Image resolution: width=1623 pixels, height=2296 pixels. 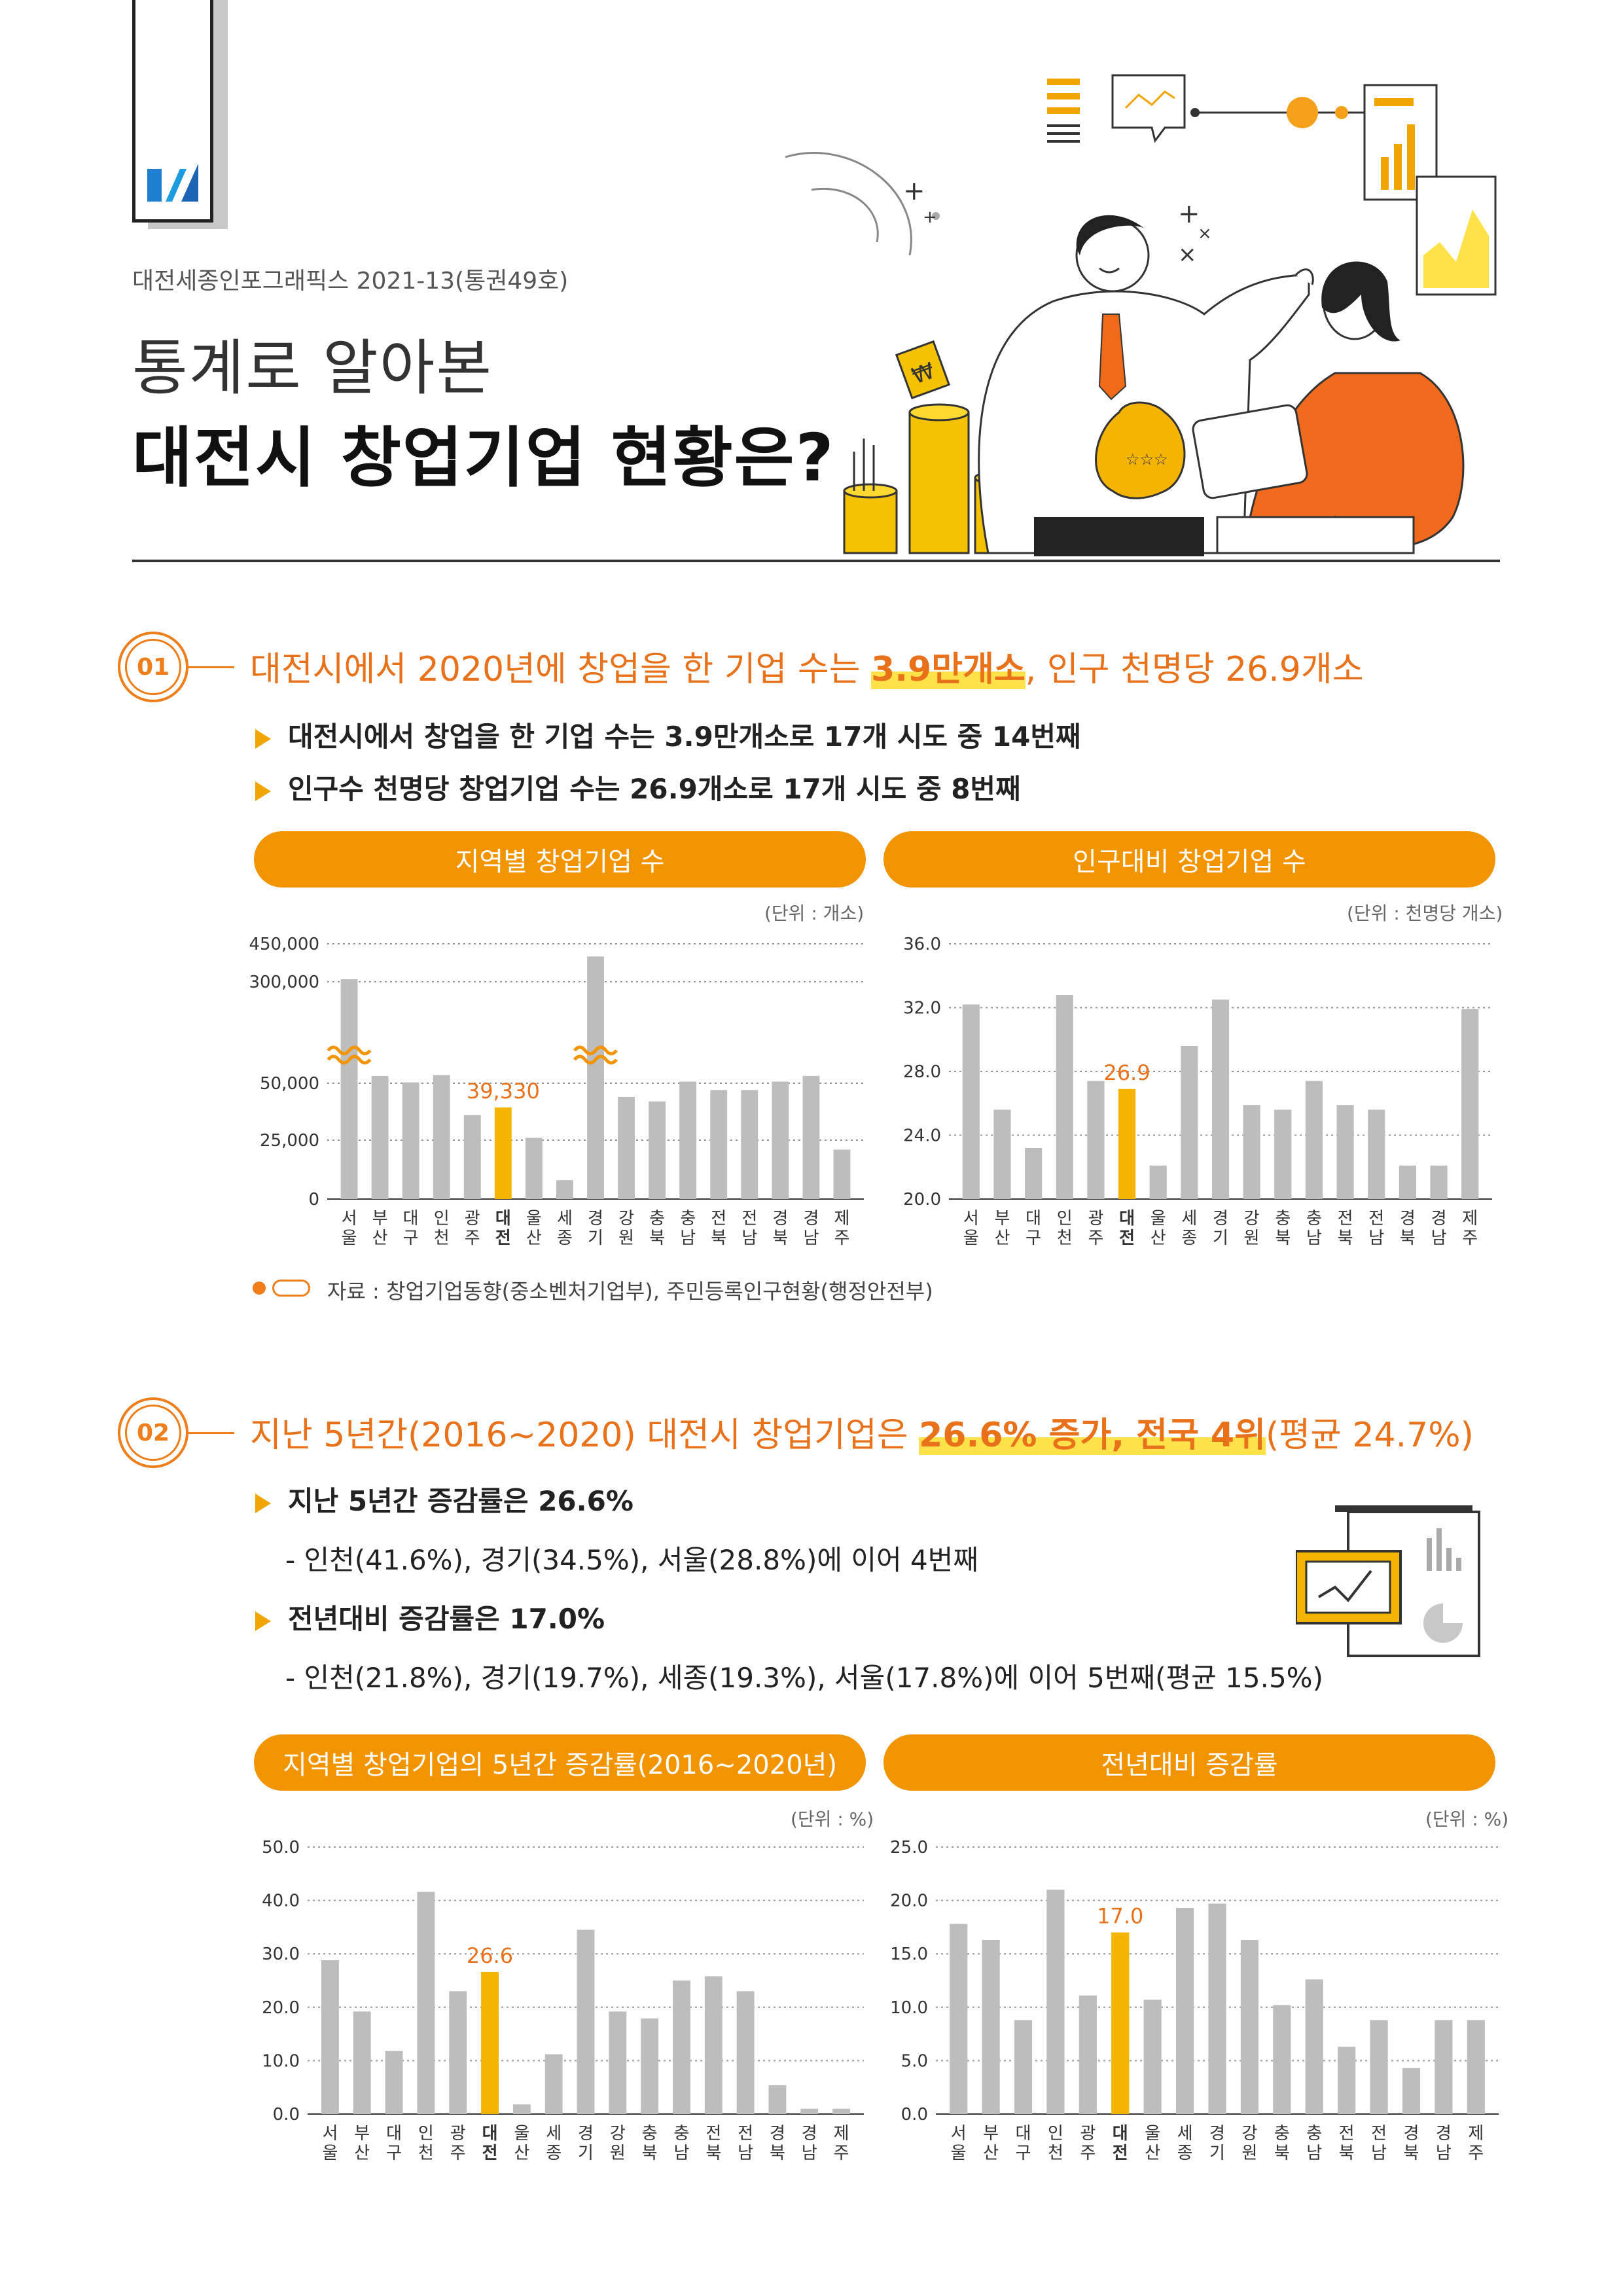 What do you see at coordinates (153, 667) in the screenshot?
I see `section1-number-badge: 01` at bounding box center [153, 667].